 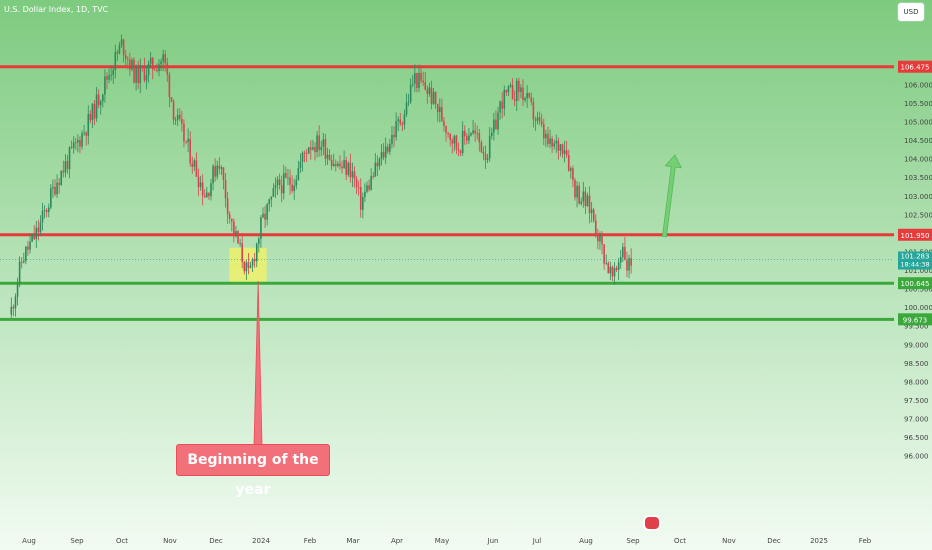 What do you see at coordinates (633, 541) in the screenshot?
I see `x-axis-tick-label: Sep` at bounding box center [633, 541].